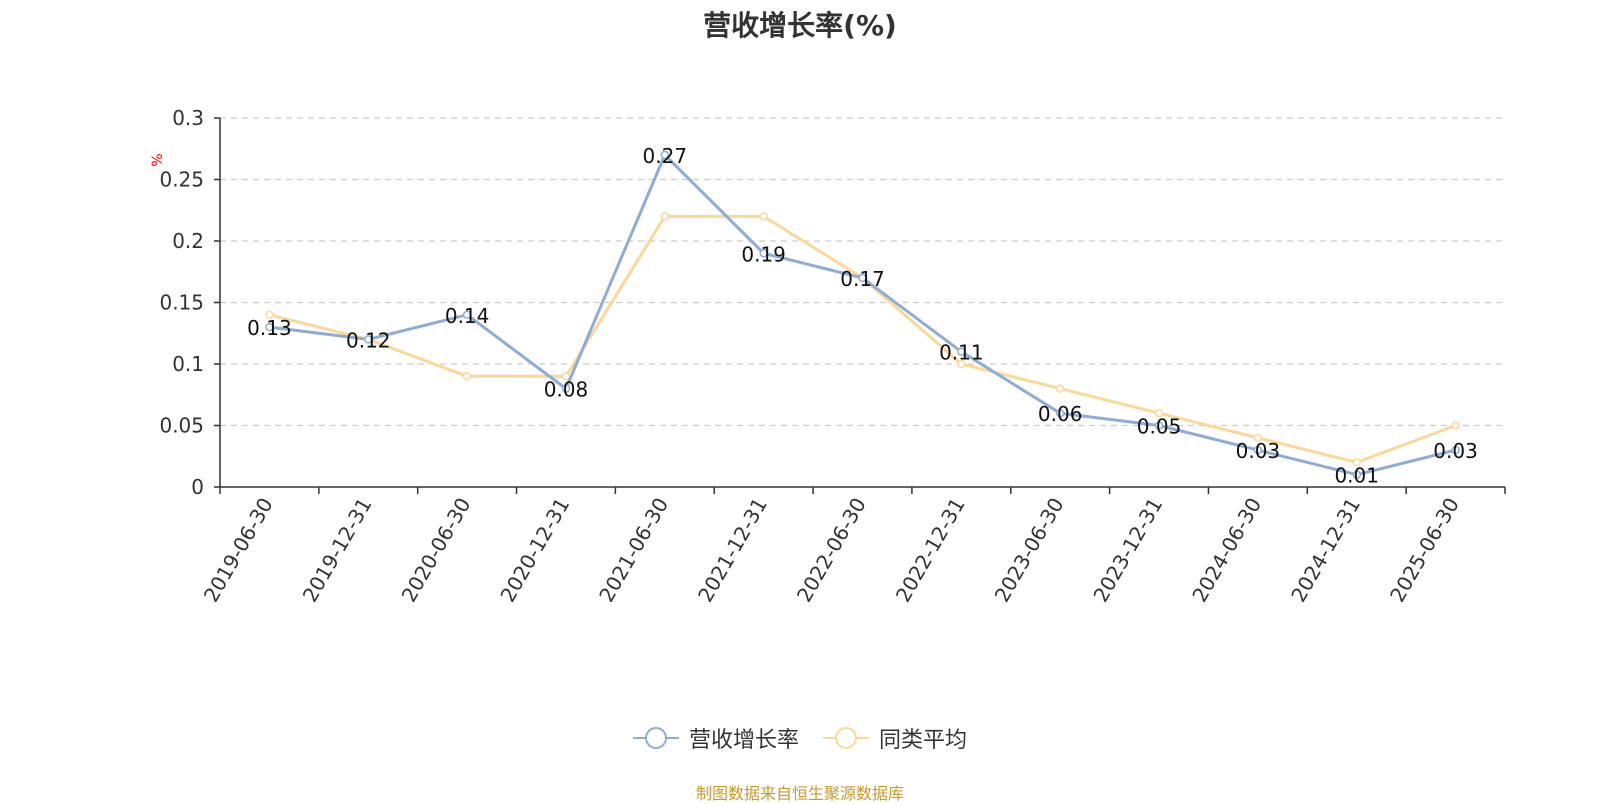 This screenshot has height=804, width=1600. I want to click on source-note: 制图数据来自恒生聚源数据库, so click(799, 793).